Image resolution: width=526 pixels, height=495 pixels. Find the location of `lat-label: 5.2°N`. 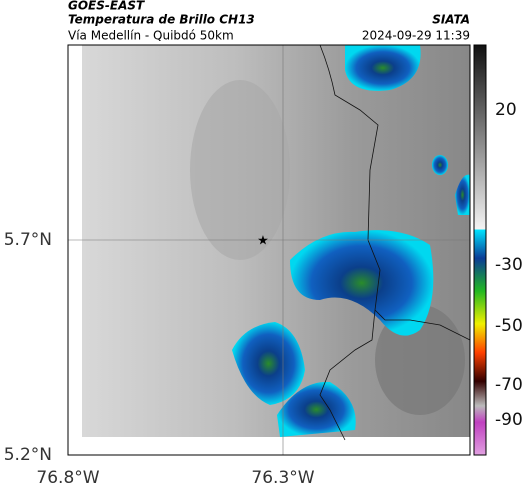

lat-label: 5.2°N is located at coordinates (28, 455).